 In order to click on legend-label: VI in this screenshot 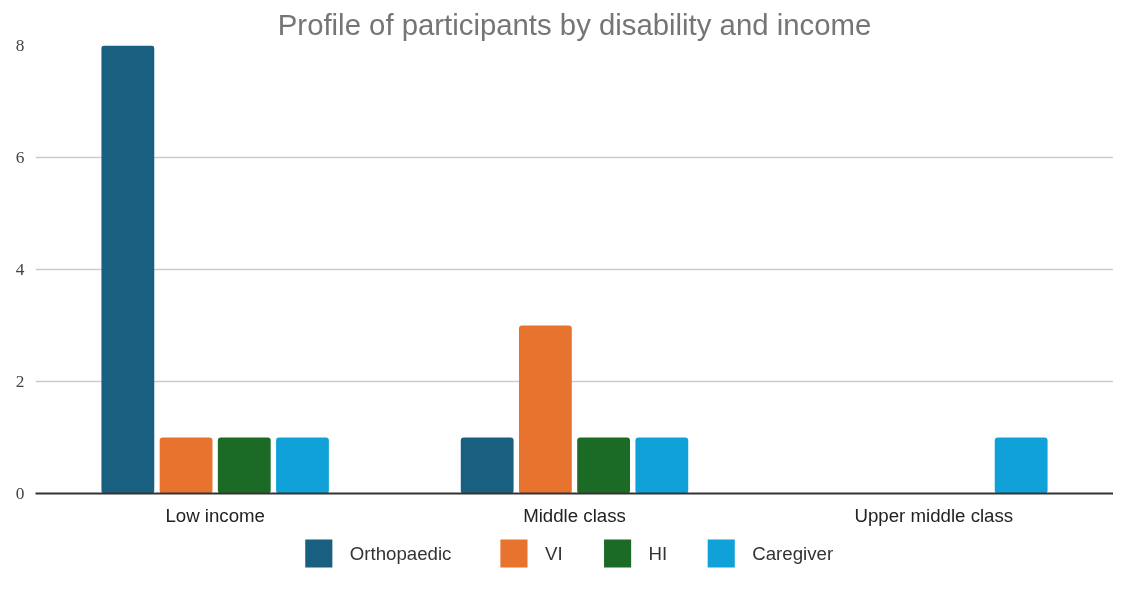, I will do `click(553, 553)`.